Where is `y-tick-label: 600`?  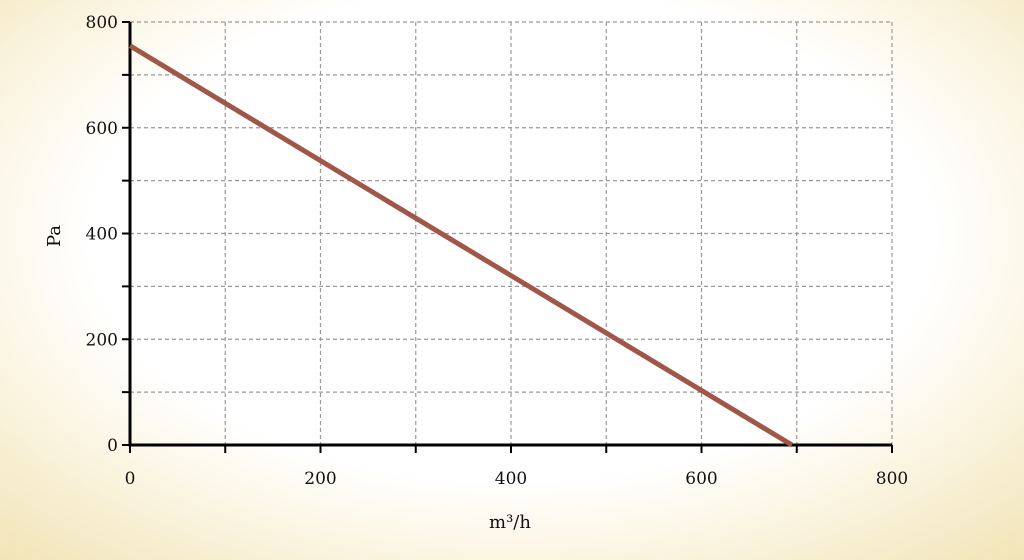
y-tick-label: 600 is located at coordinates (102, 129).